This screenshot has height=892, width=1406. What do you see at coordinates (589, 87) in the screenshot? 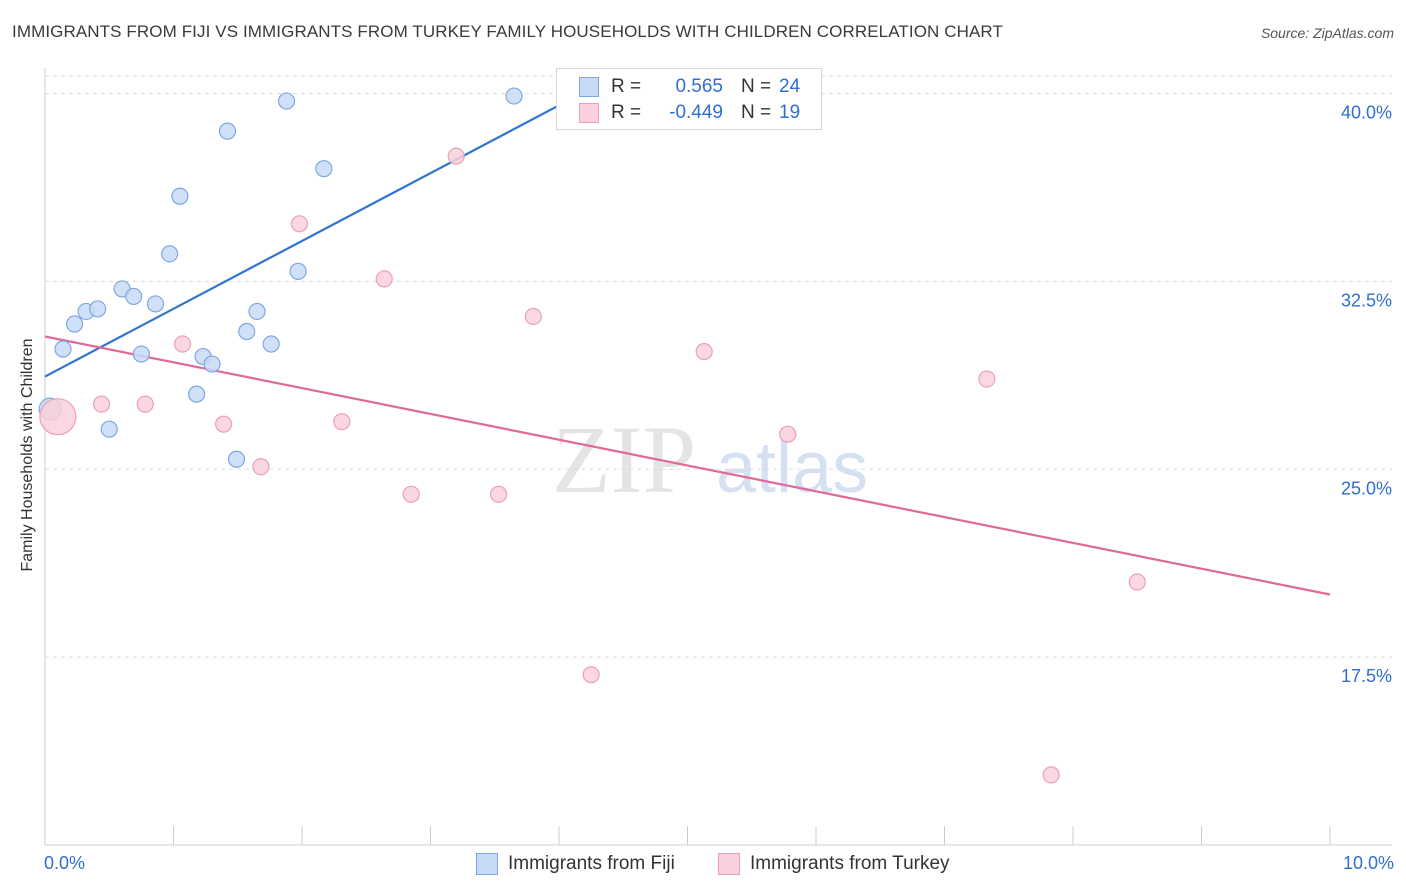
I see `fiji-swatch` at bounding box center [589, 87].